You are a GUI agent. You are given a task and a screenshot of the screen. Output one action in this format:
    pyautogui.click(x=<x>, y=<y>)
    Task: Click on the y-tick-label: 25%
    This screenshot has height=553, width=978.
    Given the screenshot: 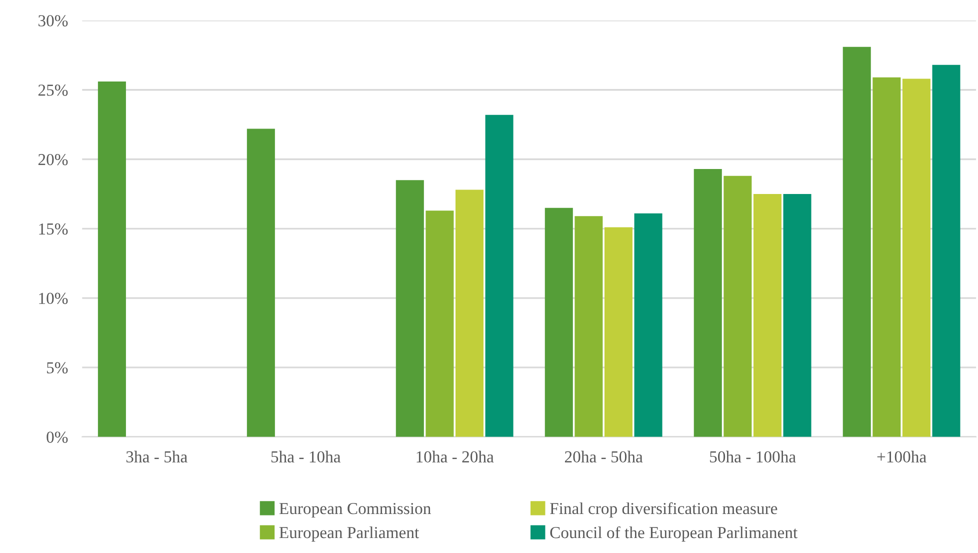 What is the action you would take?
    pyautogui.click(x=53, y=90)
    